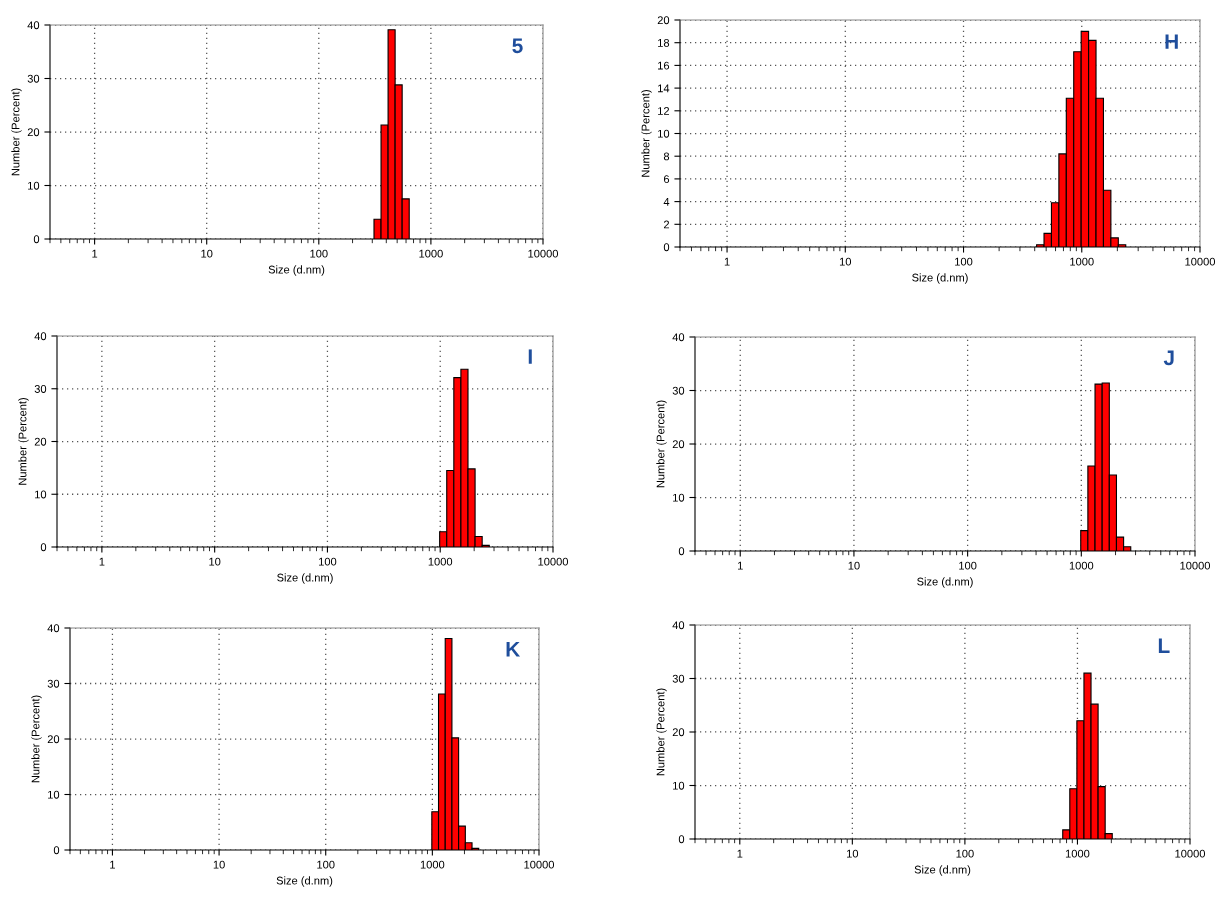 This screenshot has height=901, width=1220. Describe the element at coordinates (517, 46) in the screenshot. I see `annotation: 5` at that location.